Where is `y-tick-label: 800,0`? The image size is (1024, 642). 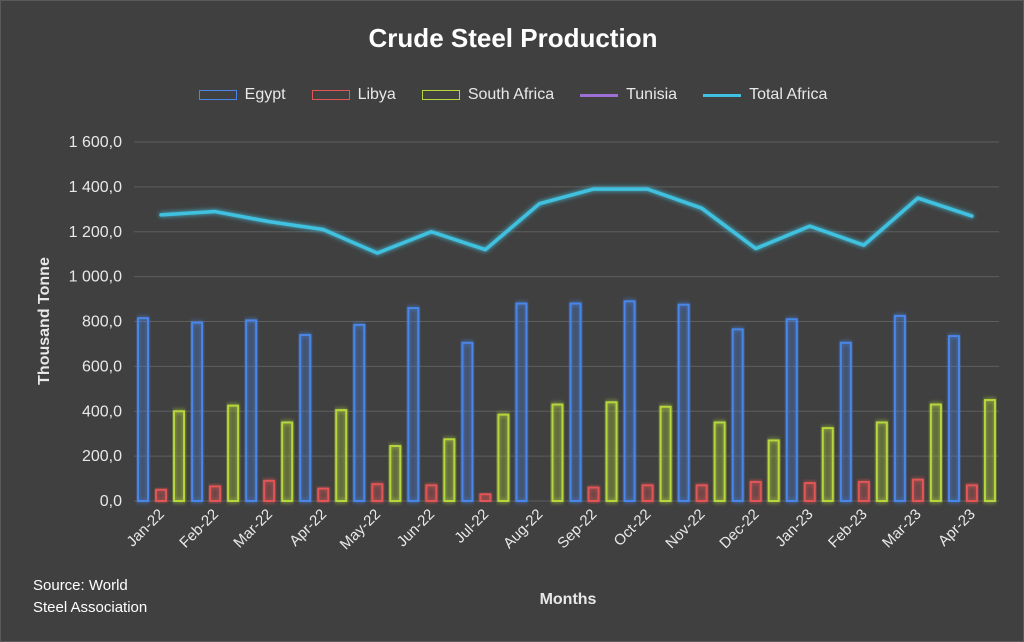
y-tick-label: 800,0 is located at coordinates (102, 322).